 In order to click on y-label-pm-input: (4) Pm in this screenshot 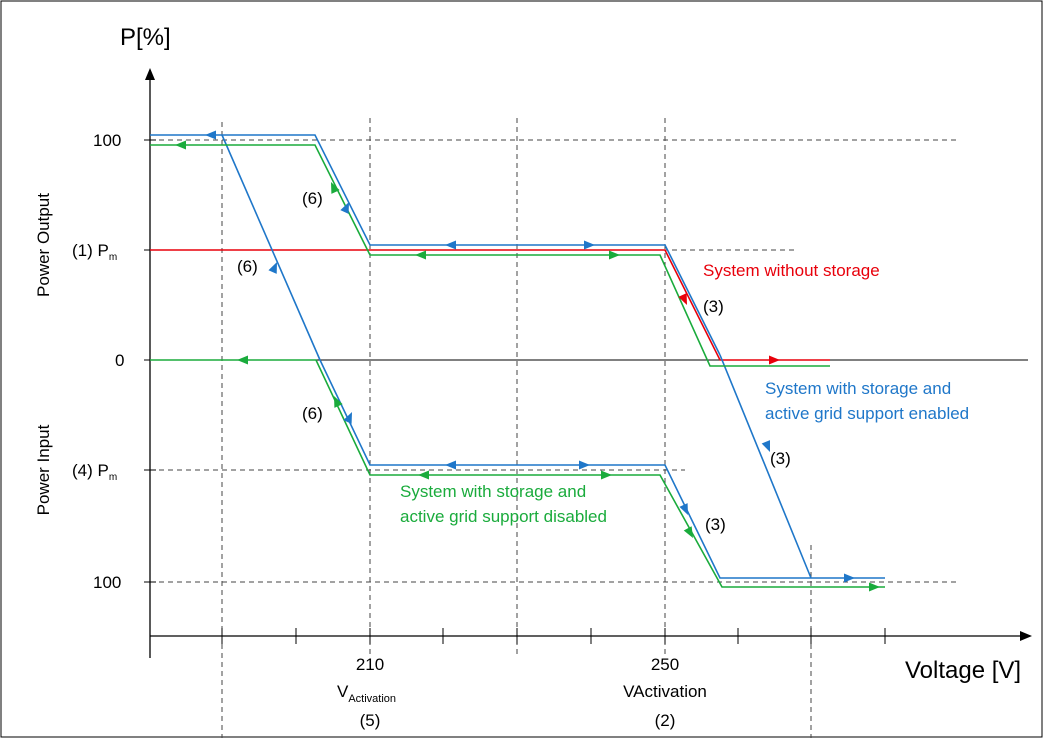, I will do `click(94, 472)`.